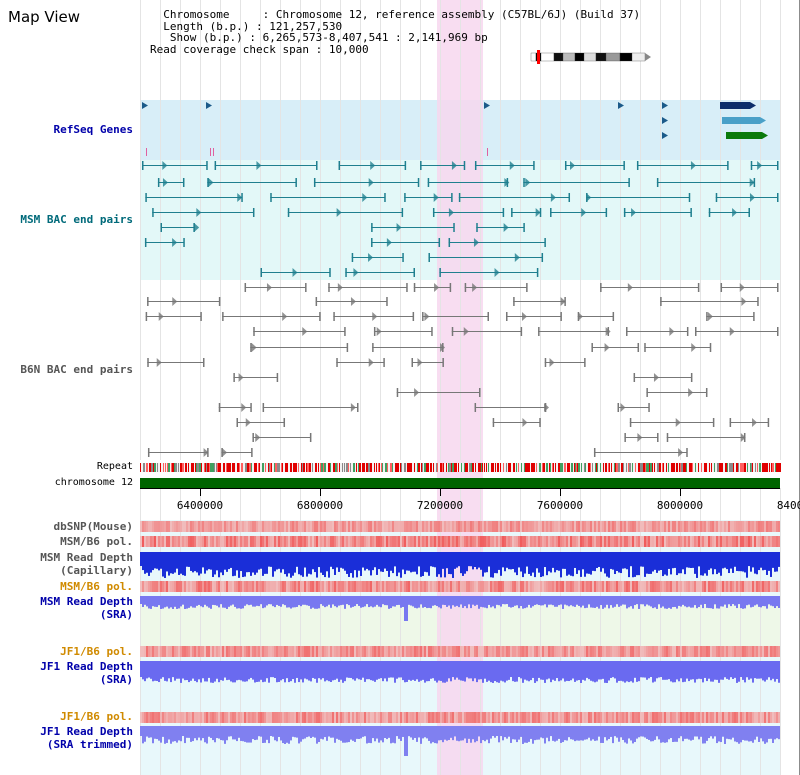 The width and height of the screenshot is (800, 775). What do you see at coordinates (573, 165) in the screenshot?
I see `msm-bac-pair-mark` at bounding box center [573, 165].